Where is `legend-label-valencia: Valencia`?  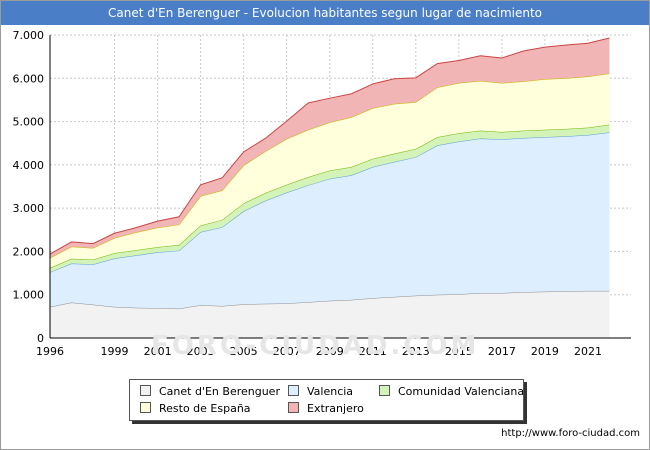
legend-label-valencia: Valencia is located at coordinates (330, 391).